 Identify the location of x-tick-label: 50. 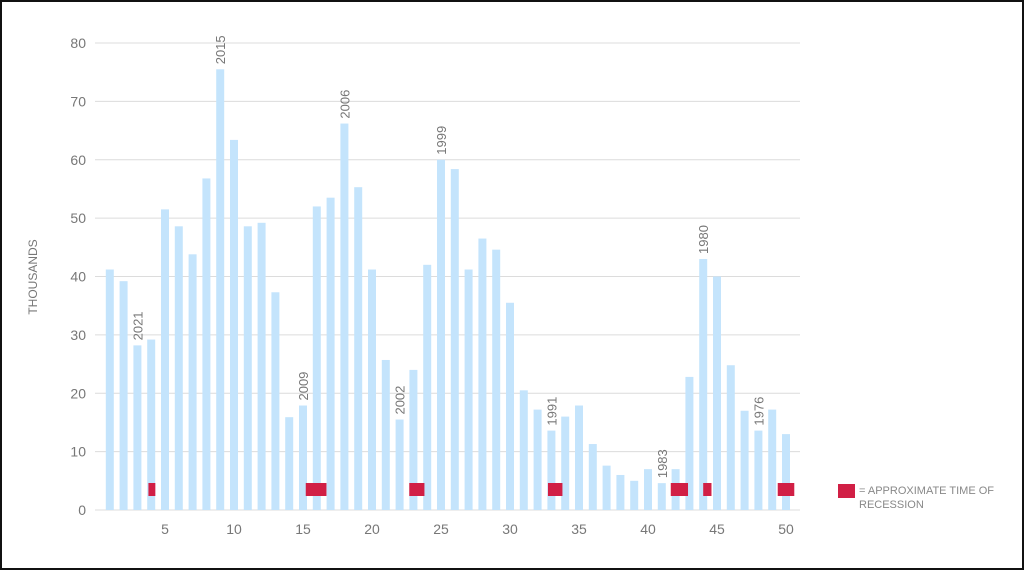
(786, 529).